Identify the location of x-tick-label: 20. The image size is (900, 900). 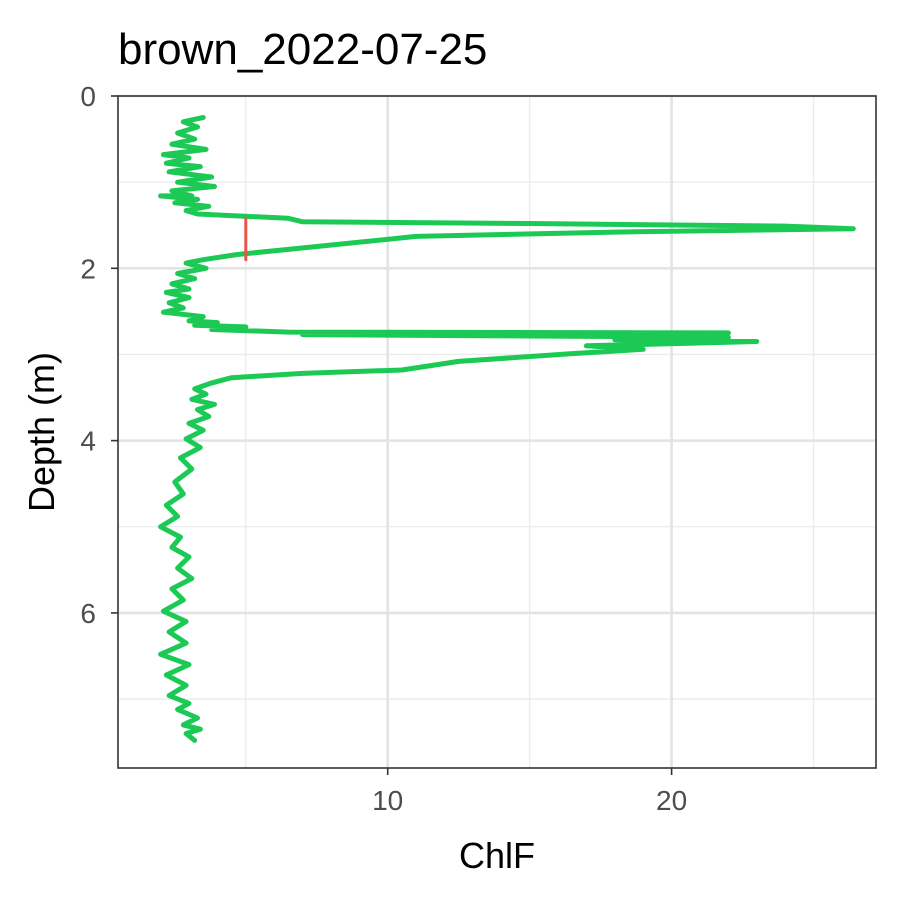
(671, 800).